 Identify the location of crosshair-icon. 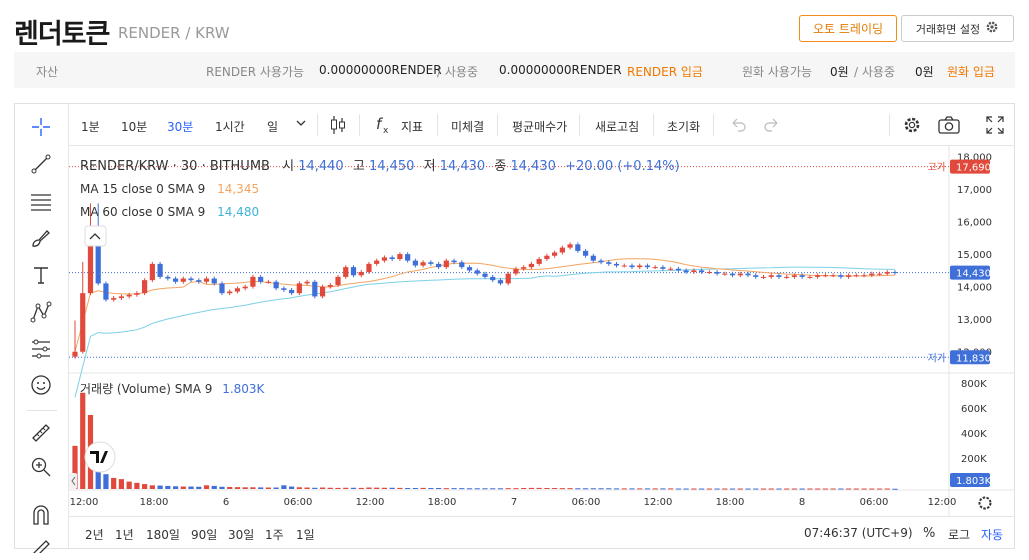
(41, 127).